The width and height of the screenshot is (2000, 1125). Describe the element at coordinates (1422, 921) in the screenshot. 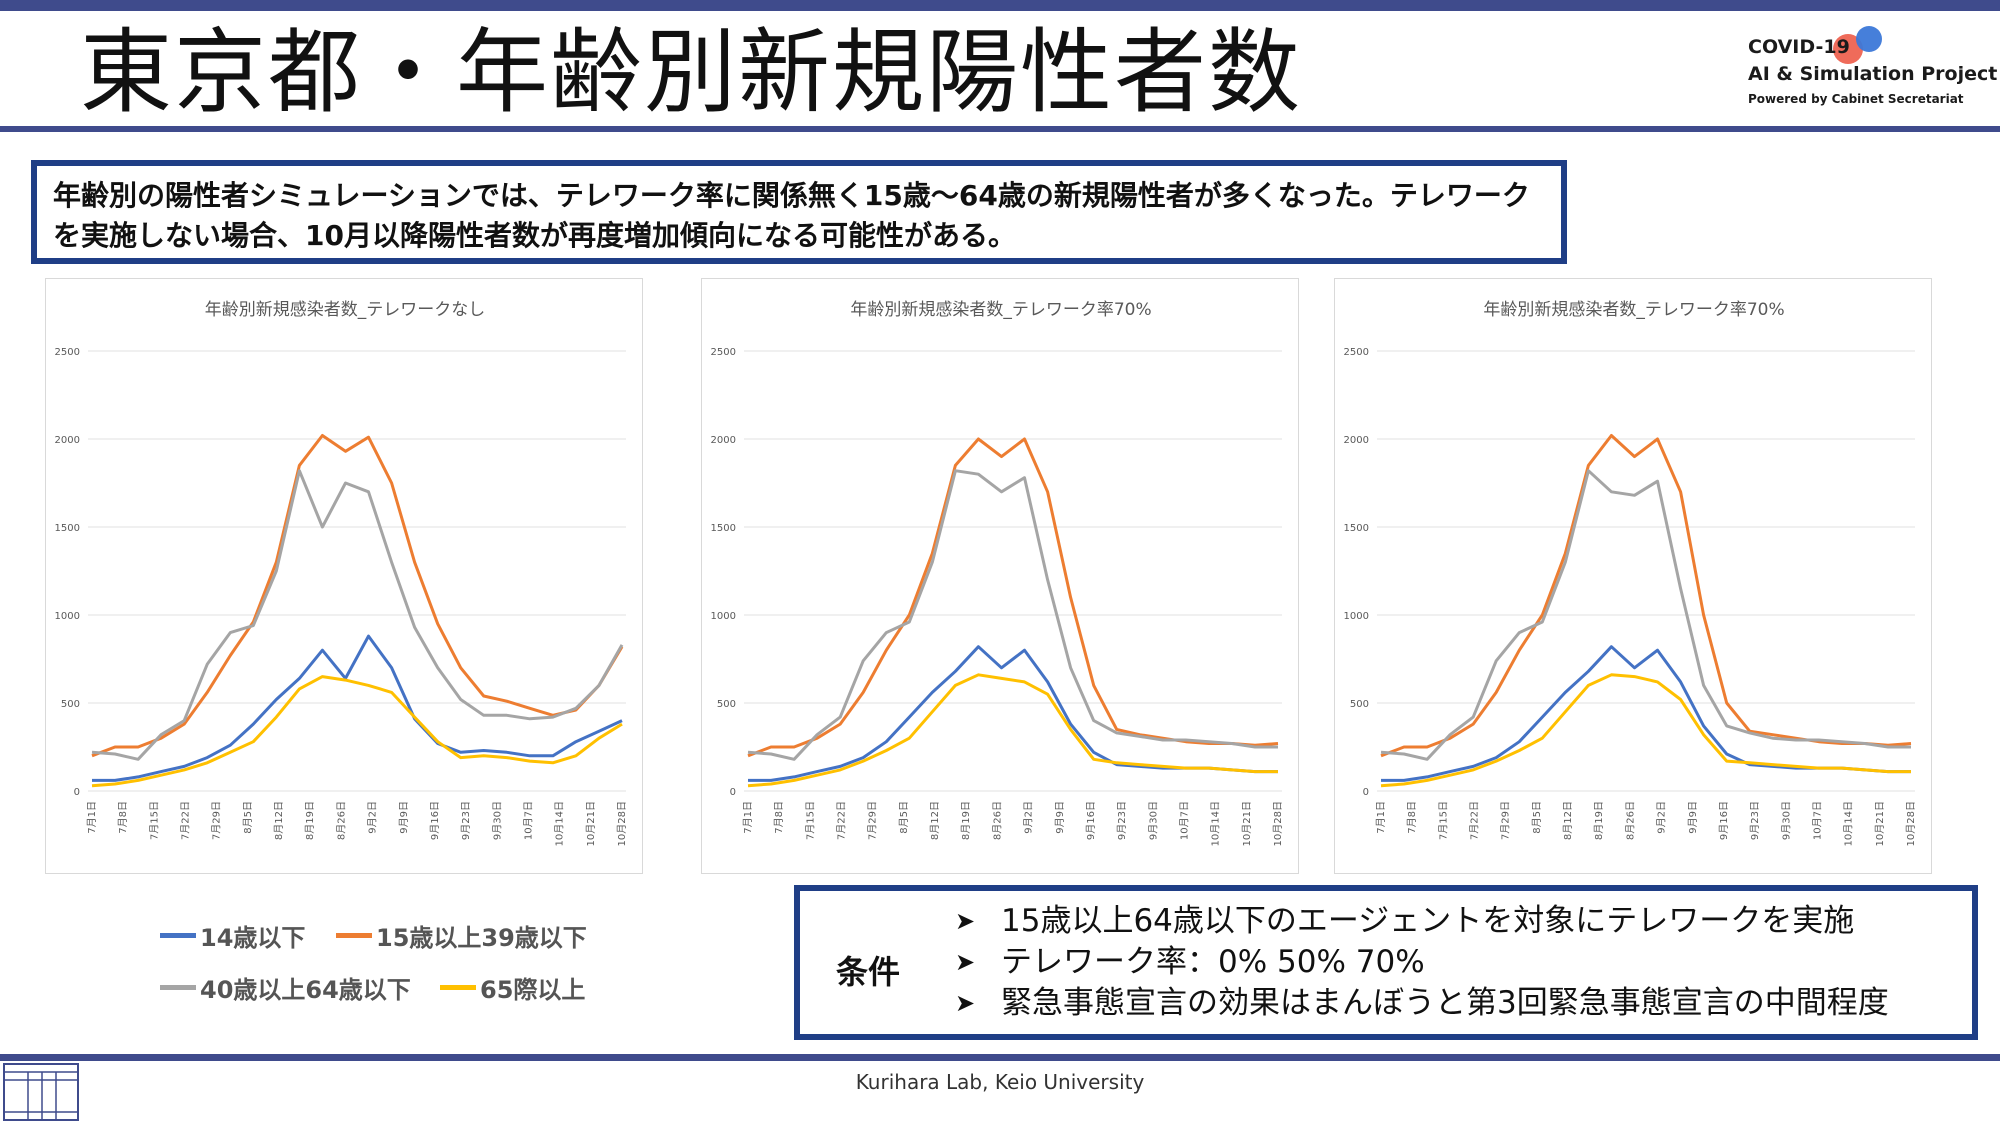

I see `condition-item: ➤ 15歳以上64歳以下のエージェントを対象にテレワークを実施` at that location.